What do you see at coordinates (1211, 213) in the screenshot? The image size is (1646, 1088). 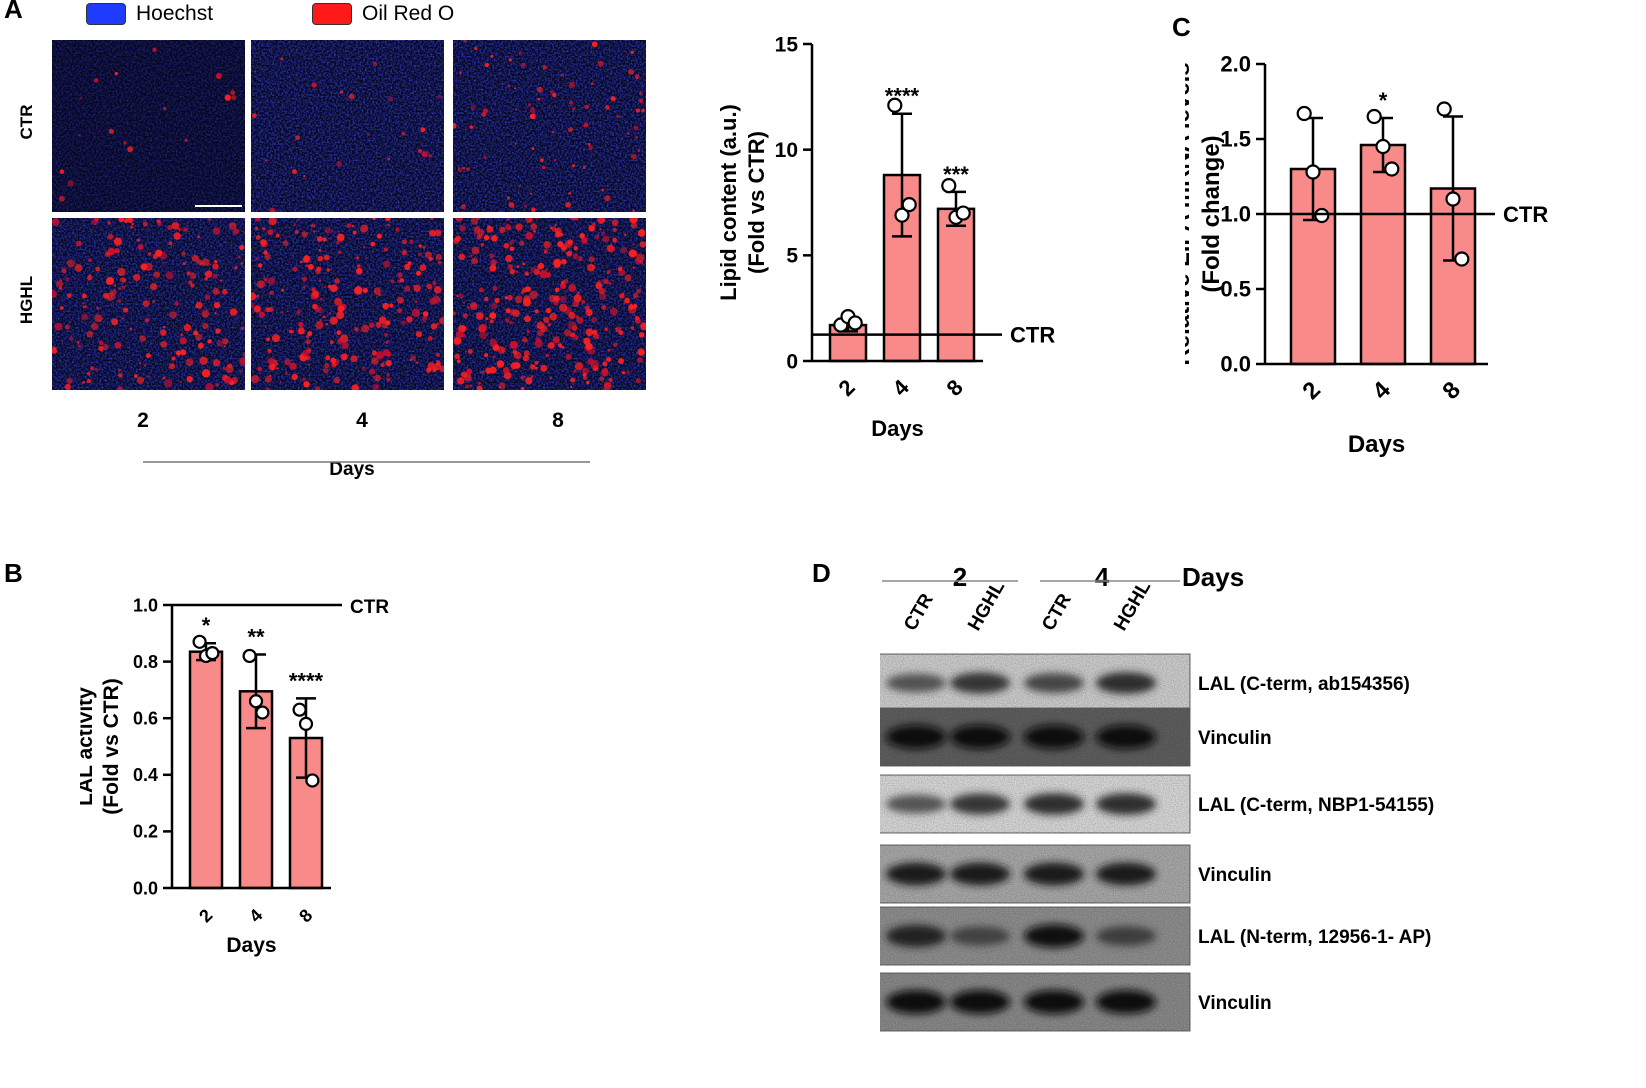 I see `y-axis-label-line2: (Fold change)` at bounding box center [1211, 213].